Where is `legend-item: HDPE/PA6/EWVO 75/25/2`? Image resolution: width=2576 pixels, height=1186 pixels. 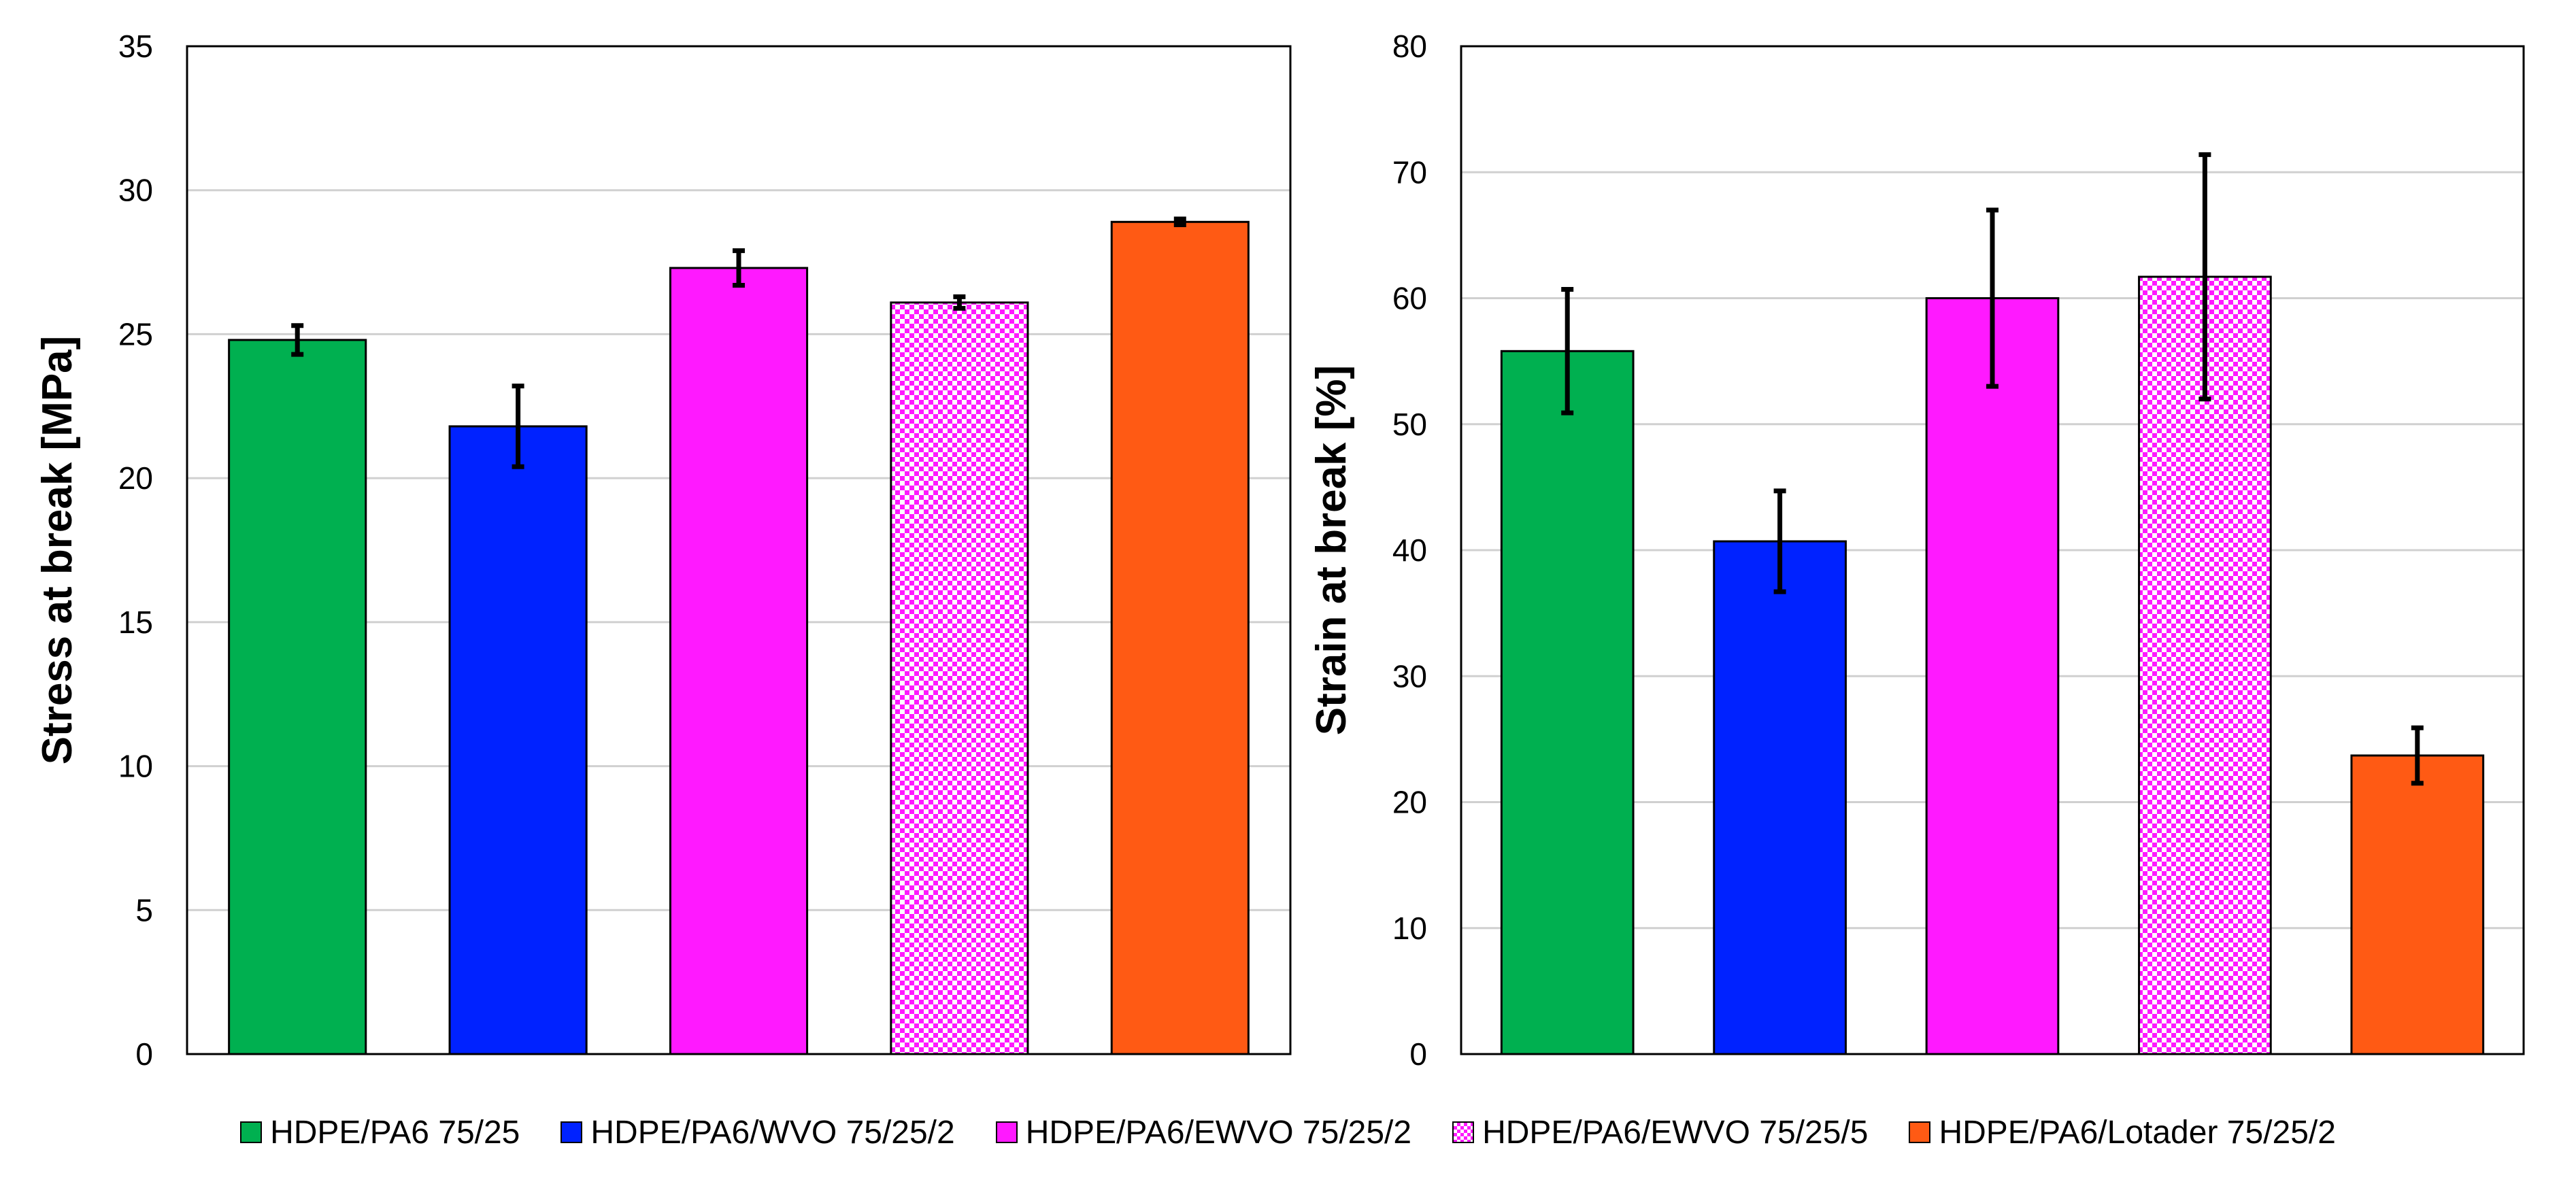
legend-item: HDPE/PA6/EWVO 75/25/2 is located at coordinates (1203, 1132).